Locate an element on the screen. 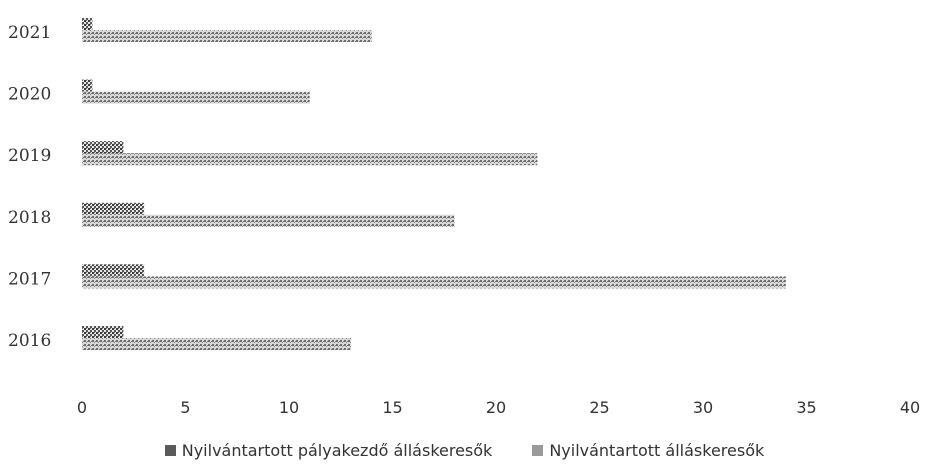 The width and height of the screenshot is (929, 468). bar-allaskeresok-2019 is located at coordinates (310, 159).